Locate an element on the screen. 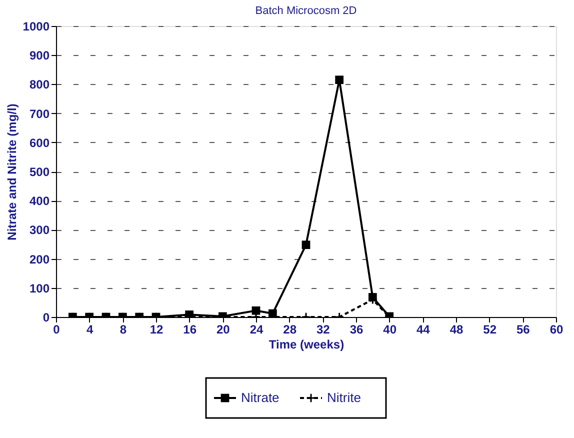 The image size is (574, 438). x-tick-label: 44 is located at coordinates (423, 329).